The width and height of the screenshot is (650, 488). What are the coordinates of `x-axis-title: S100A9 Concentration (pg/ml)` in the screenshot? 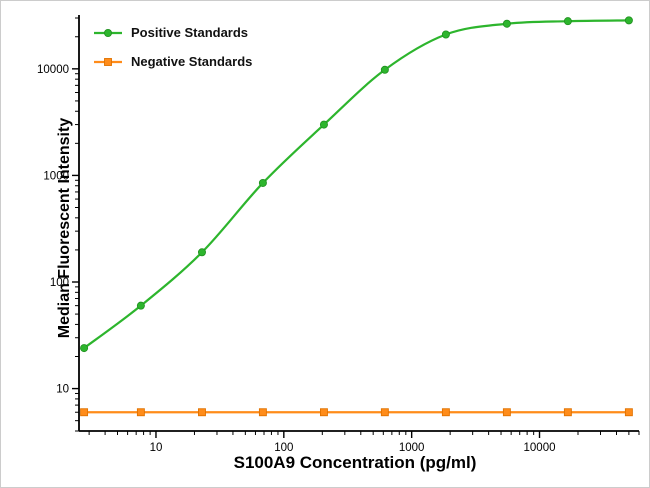 It's located at (355, 462).